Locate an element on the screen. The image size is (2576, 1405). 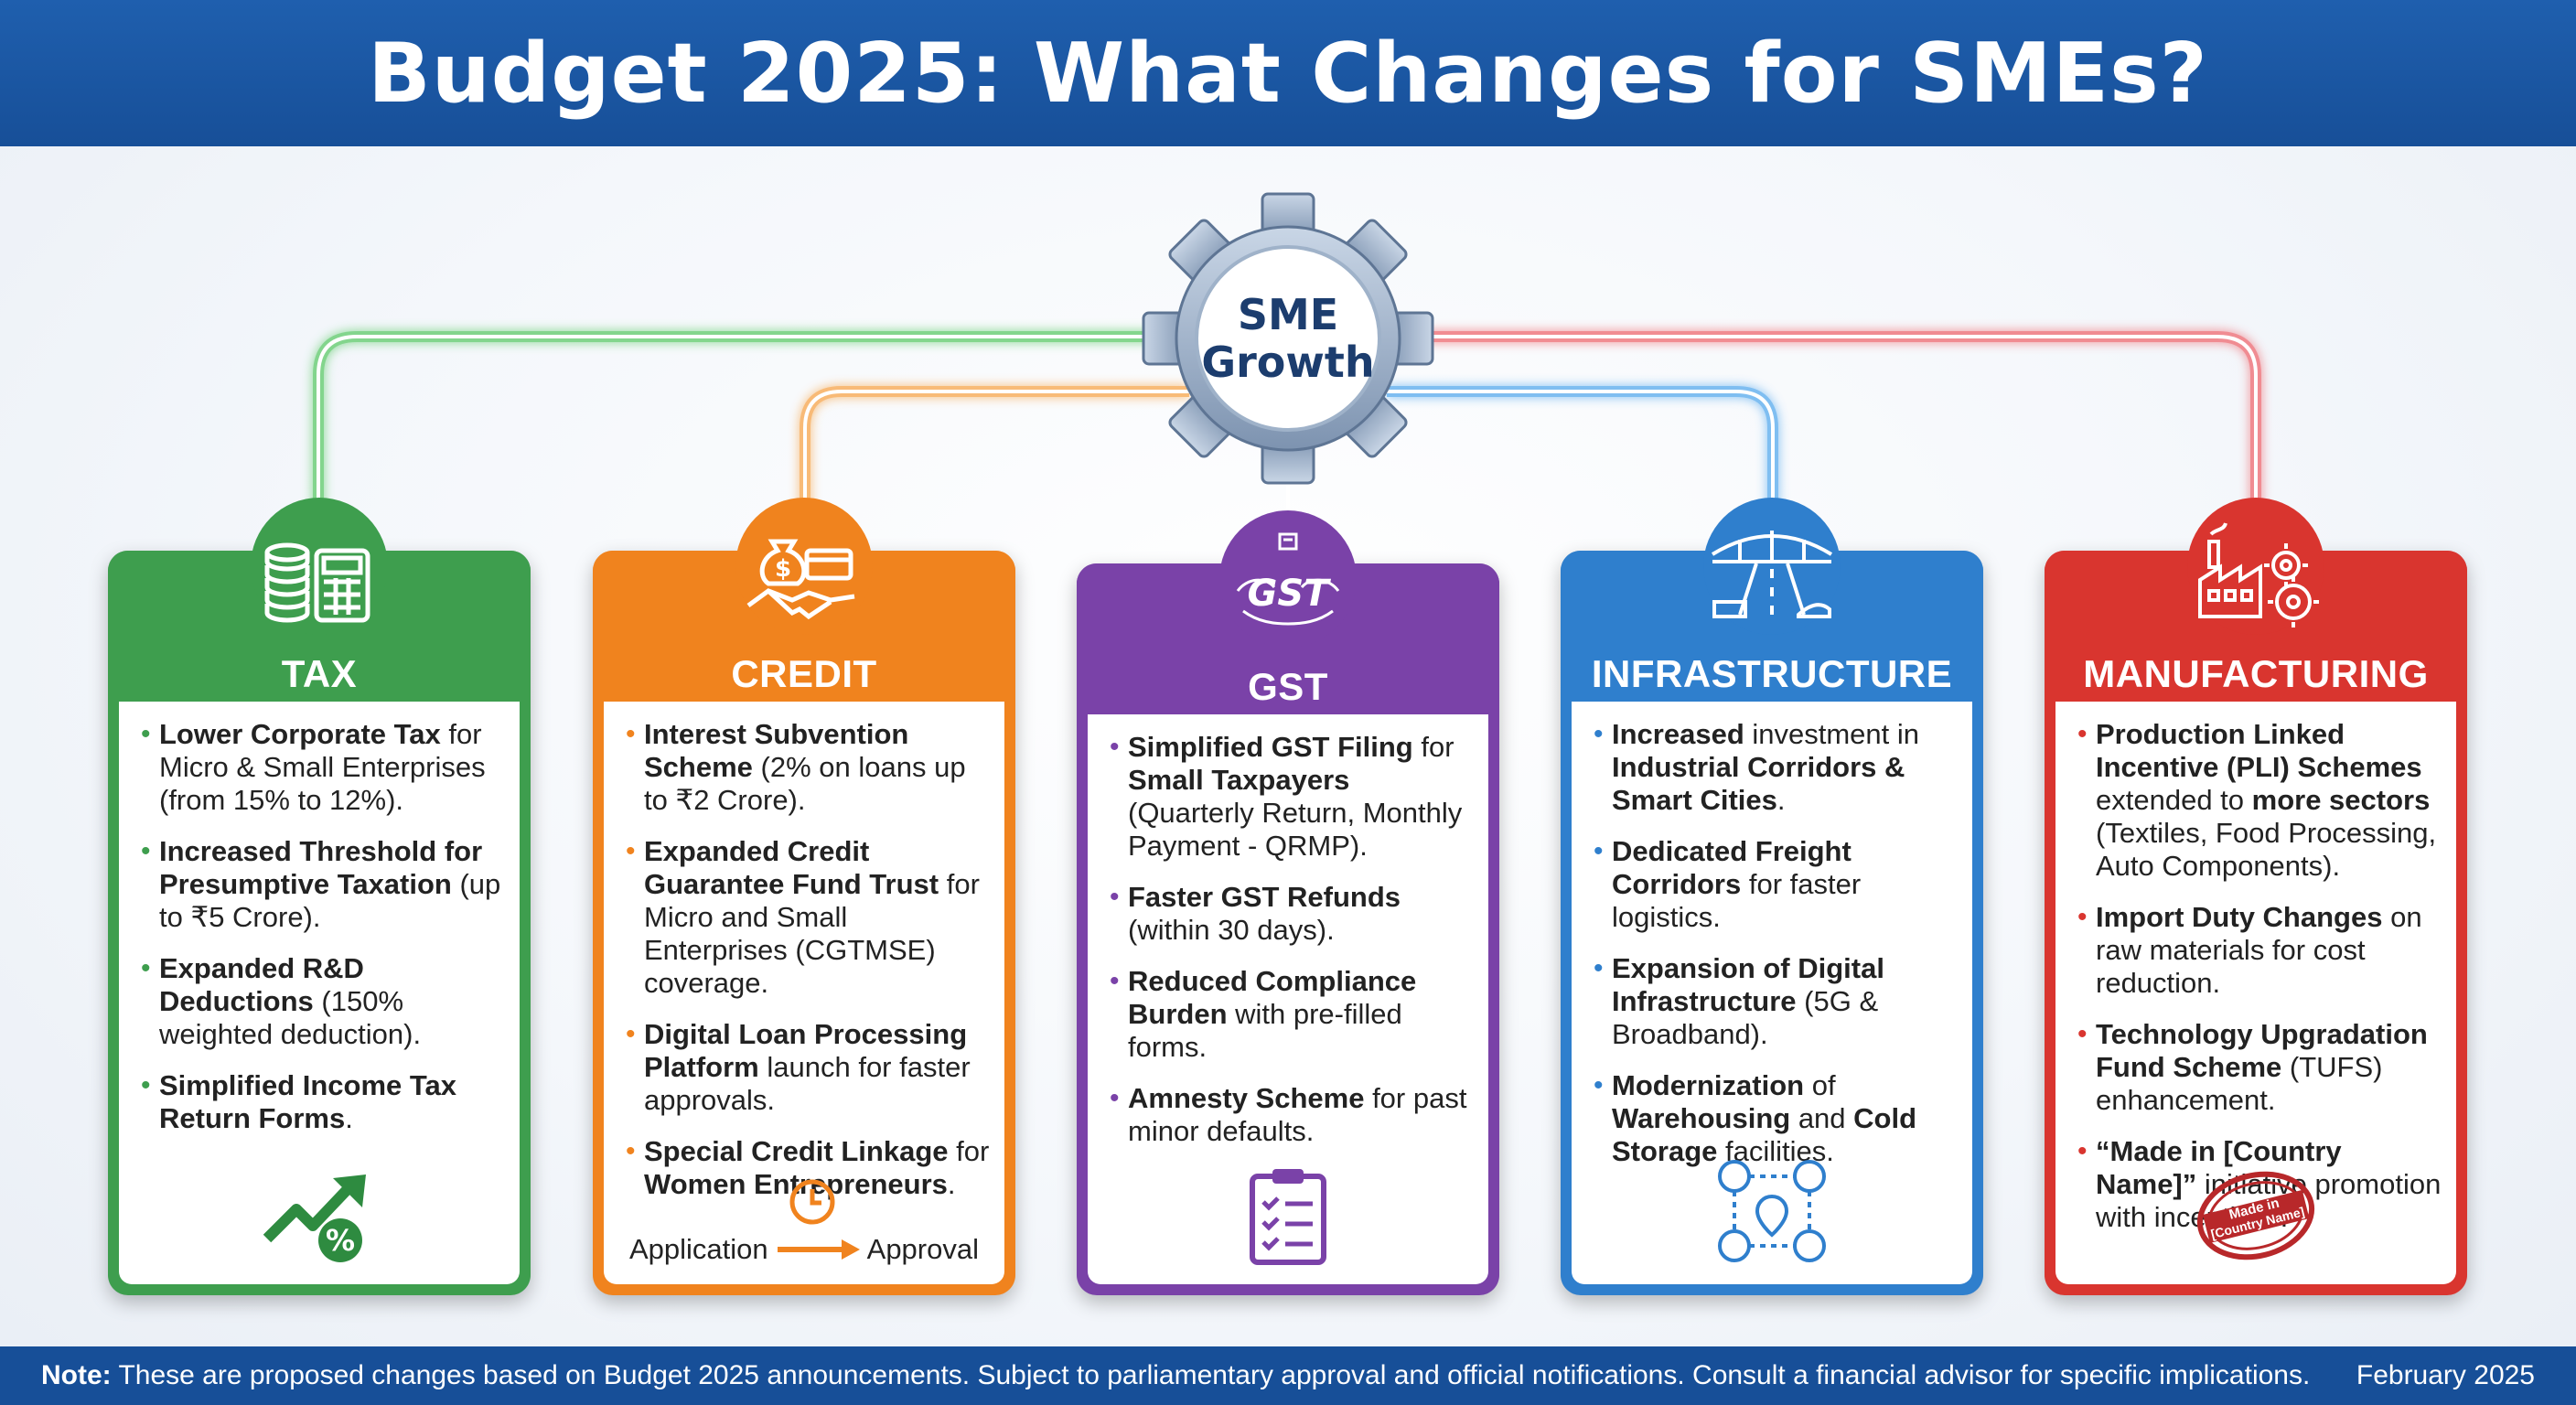
list-item: Simplified Income Tax Return Forms. is located at coordinates (323, 1102).